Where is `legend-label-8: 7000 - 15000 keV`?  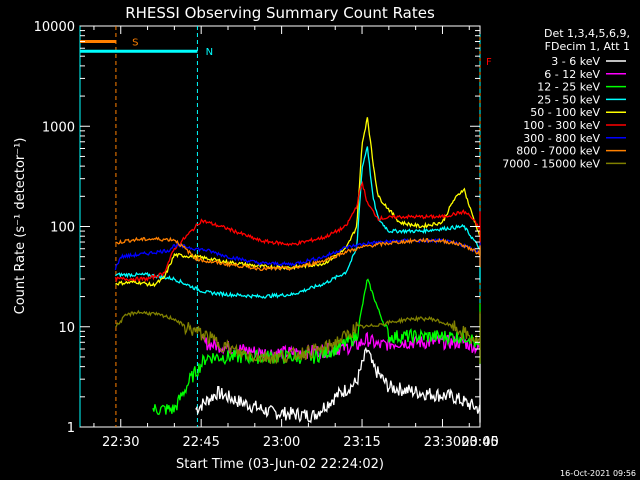 legend-label-8: 7000 - 15000 keV is located at coordinates (551, 163).